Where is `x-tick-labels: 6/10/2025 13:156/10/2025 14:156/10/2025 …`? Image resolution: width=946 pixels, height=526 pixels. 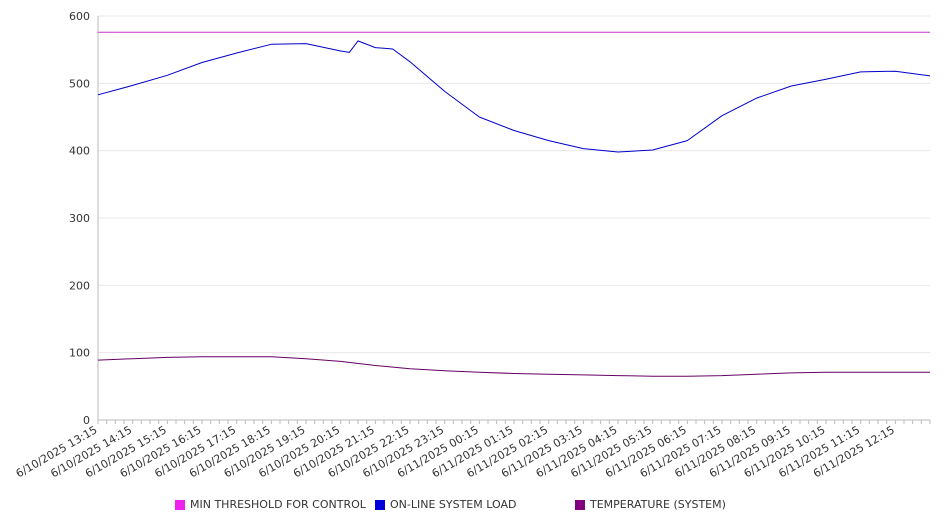
x-tick-labels: 6/10/2025 13:156/10/2025 14:156/10/2025 … is located at coordinates (455, 451).